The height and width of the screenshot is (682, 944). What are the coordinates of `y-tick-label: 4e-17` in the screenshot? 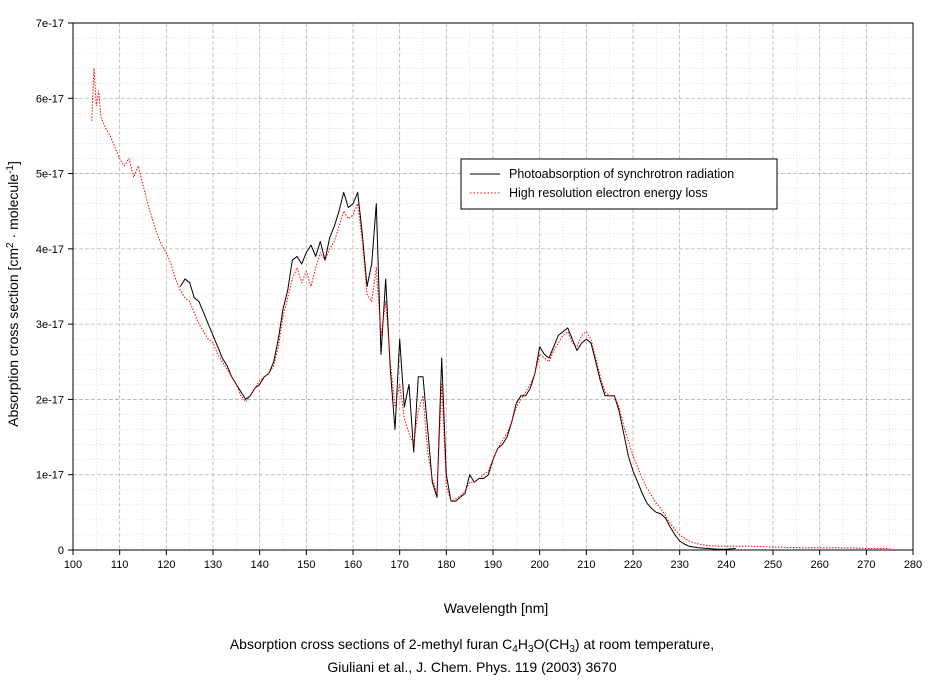 It's located at (50, 250).